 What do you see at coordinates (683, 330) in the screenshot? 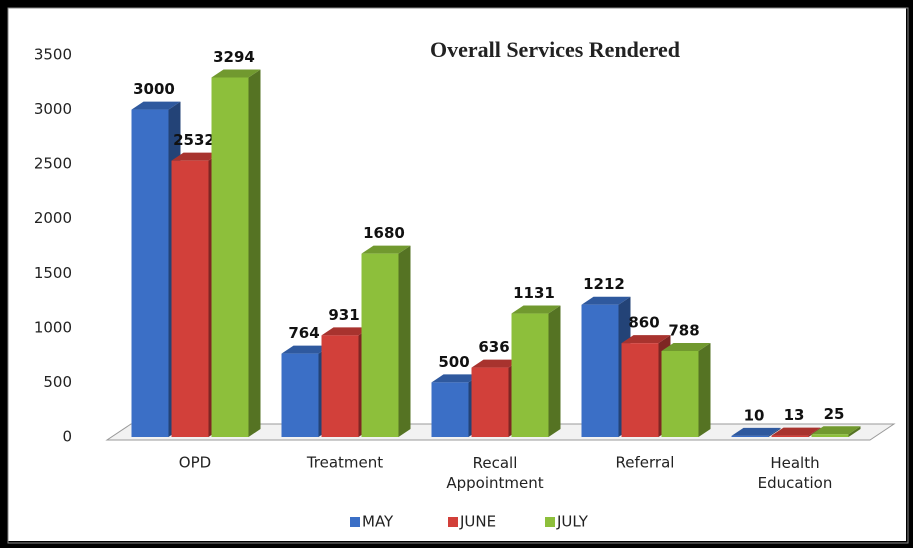
I see `value-label: 788` at bounding box center [683, 330].